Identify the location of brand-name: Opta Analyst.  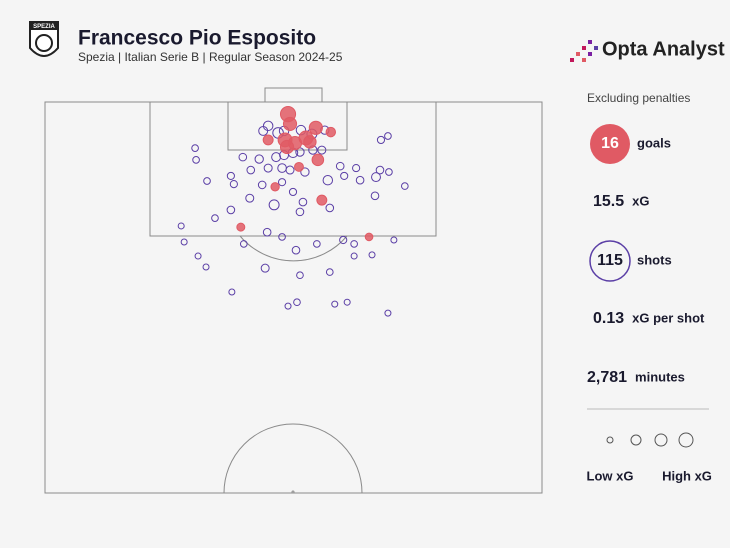
(663, 49).